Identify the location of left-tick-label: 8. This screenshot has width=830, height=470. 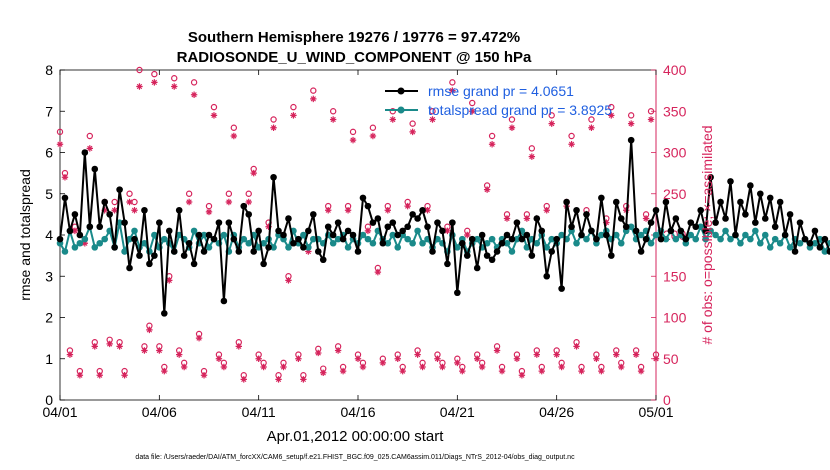
(49, 70).